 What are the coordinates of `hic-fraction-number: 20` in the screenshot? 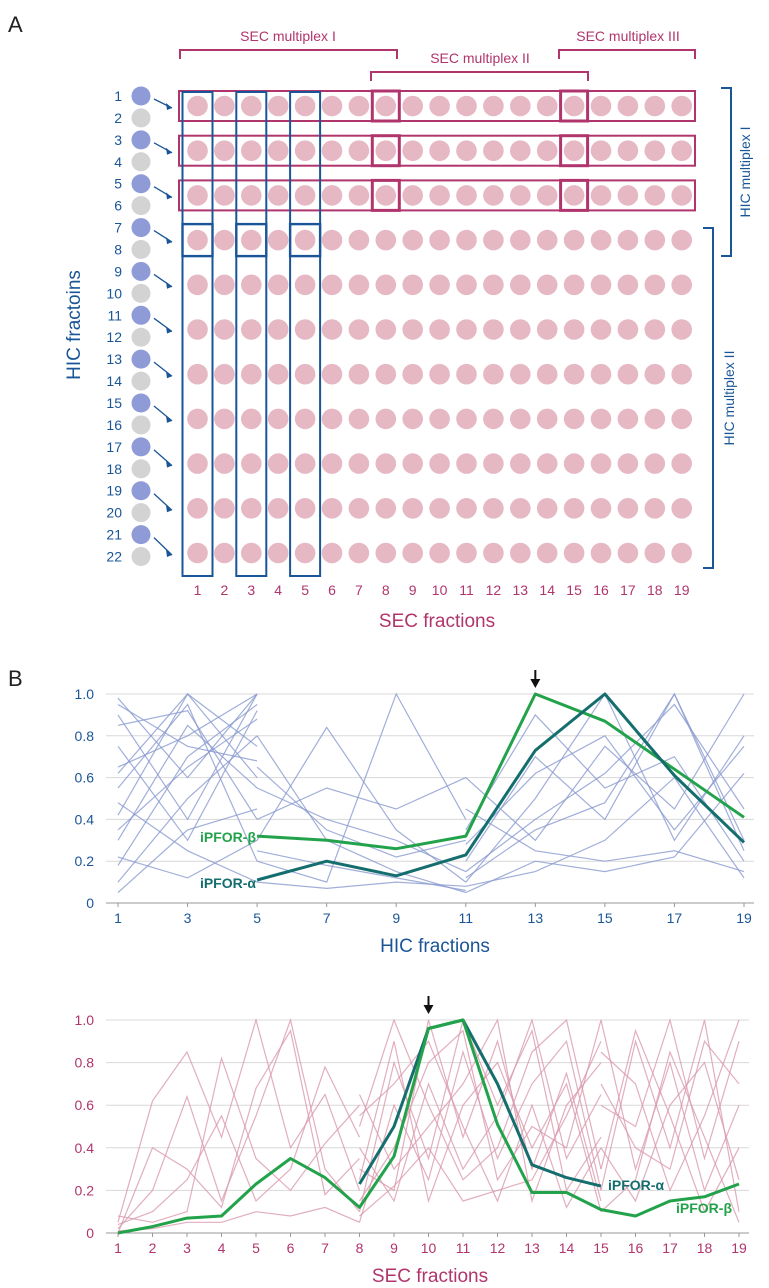 It's located at (114, 513).